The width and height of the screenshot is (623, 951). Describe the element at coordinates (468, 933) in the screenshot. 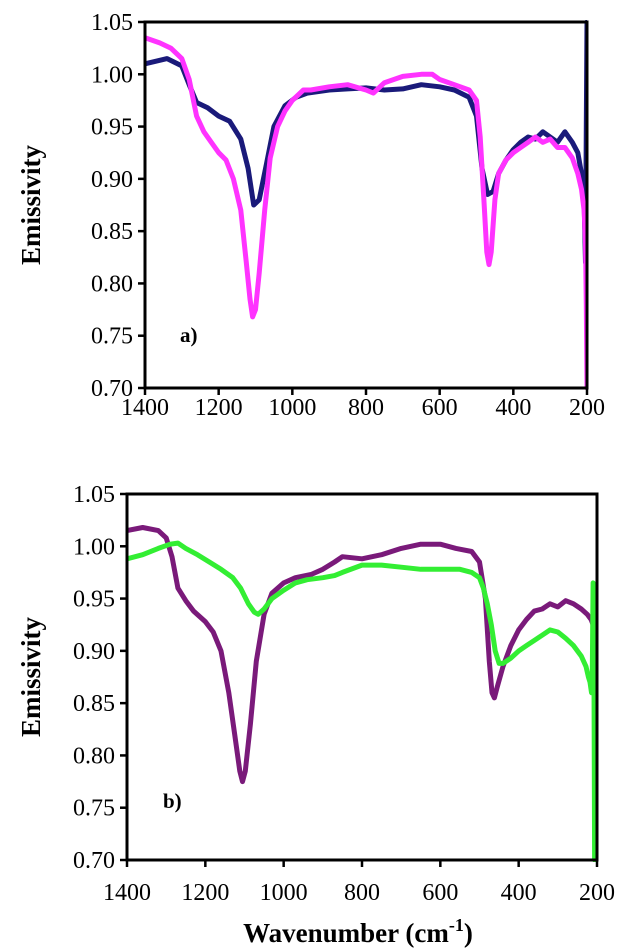

I see `x-axis-title-close: )` at that location.